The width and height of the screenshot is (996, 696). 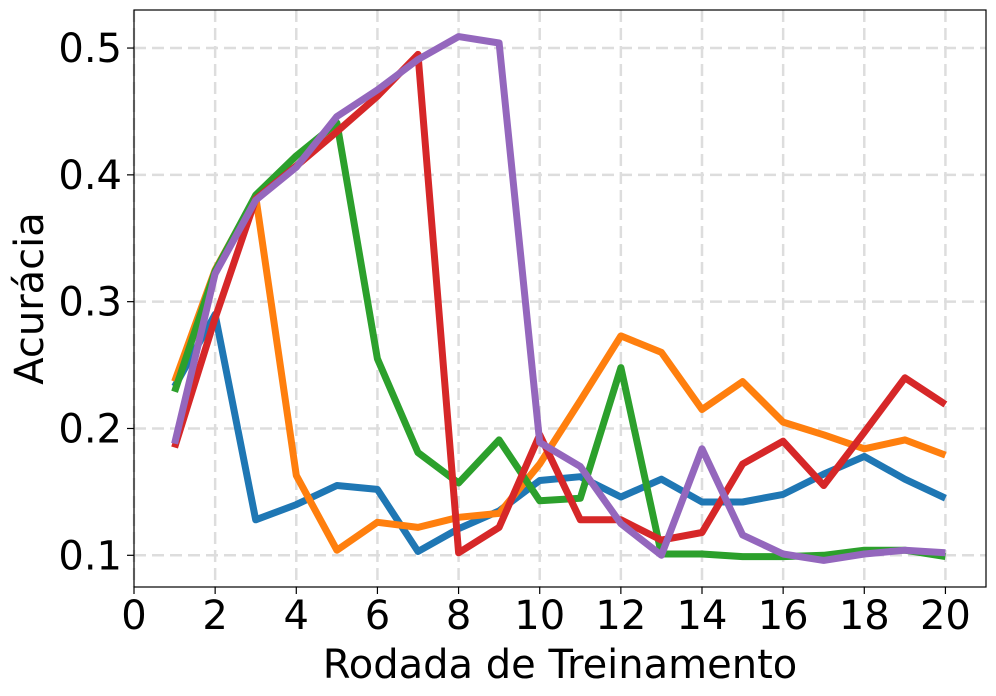 What do you see at coordinates (90, 176) in the screenshot?
I see `y-tick-label: 0.4` at bounding box center [90, 176].